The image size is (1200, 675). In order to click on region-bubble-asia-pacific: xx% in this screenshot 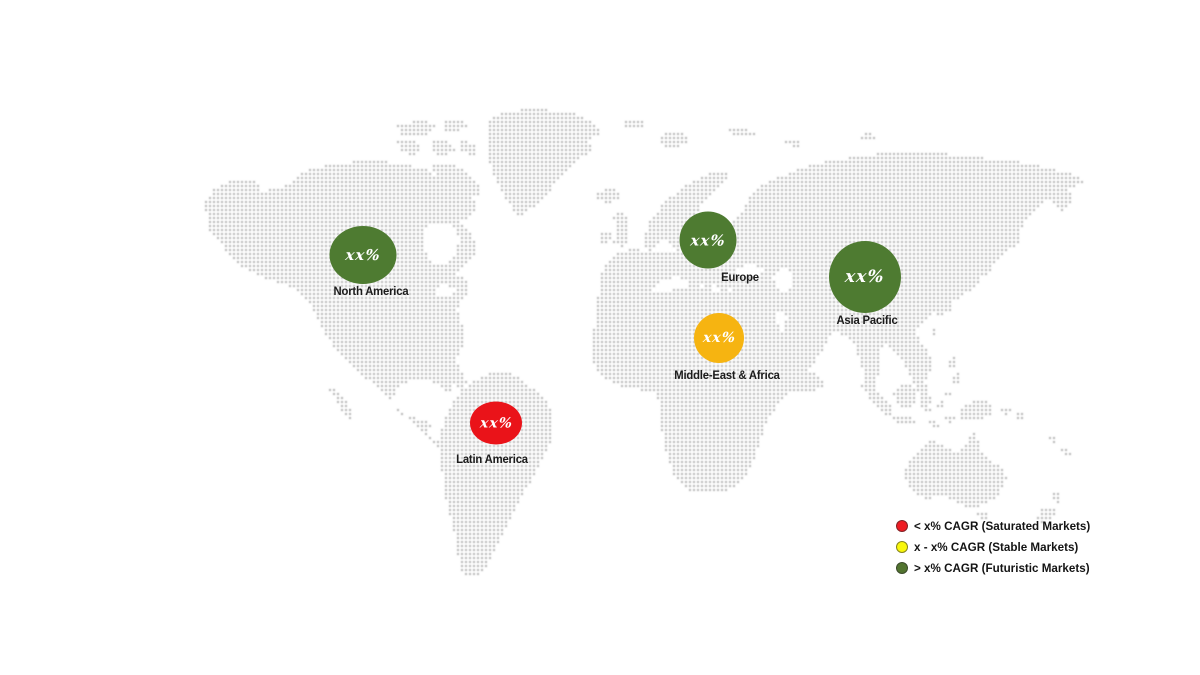, I will do `click(865, 277)`.